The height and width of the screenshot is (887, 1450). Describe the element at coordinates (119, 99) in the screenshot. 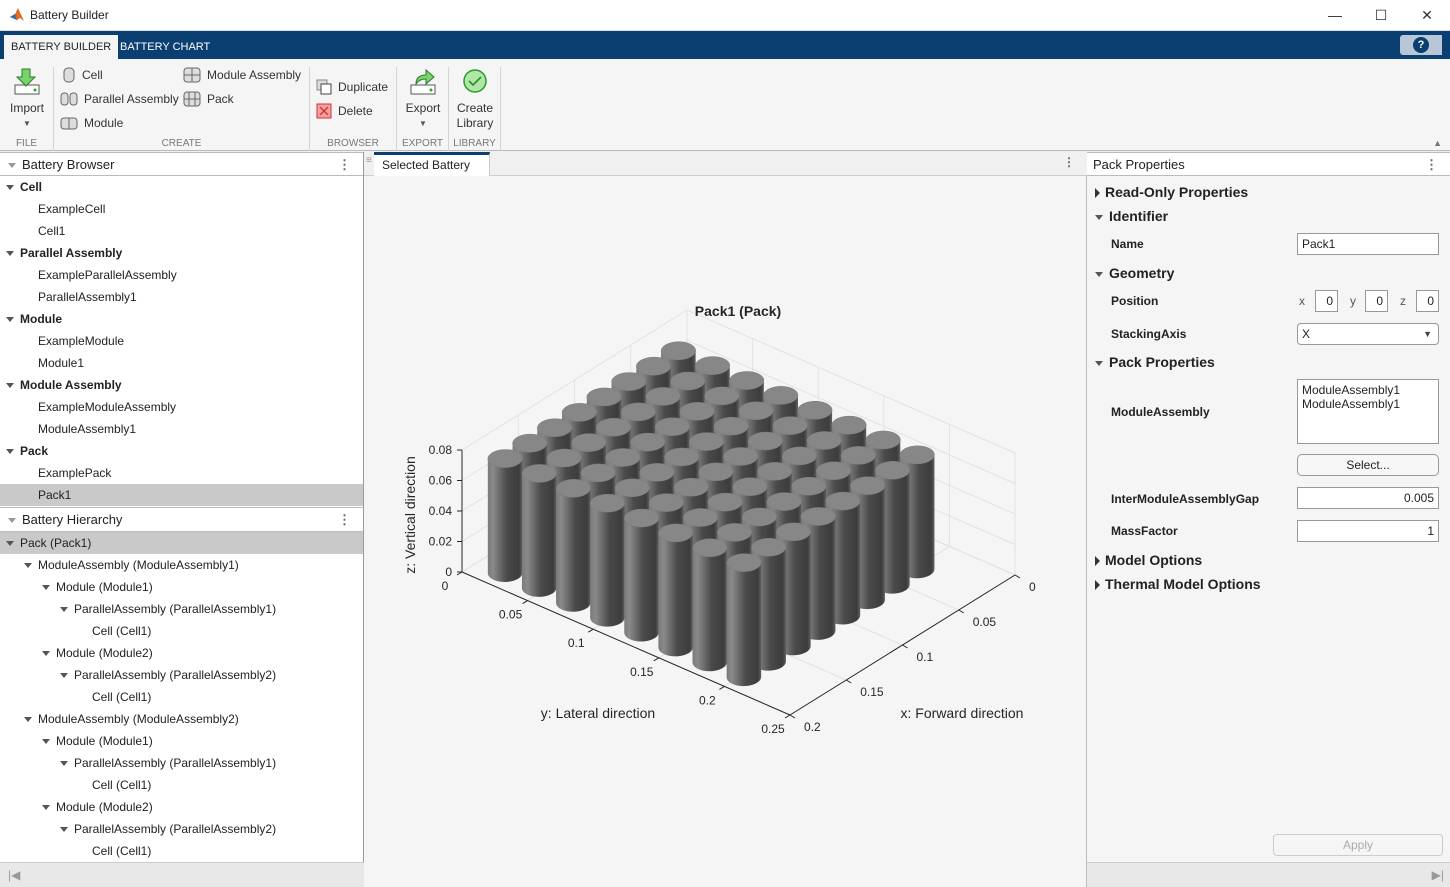

I see `create-parallel-assembly-button: Parallel Assembly` at that location.